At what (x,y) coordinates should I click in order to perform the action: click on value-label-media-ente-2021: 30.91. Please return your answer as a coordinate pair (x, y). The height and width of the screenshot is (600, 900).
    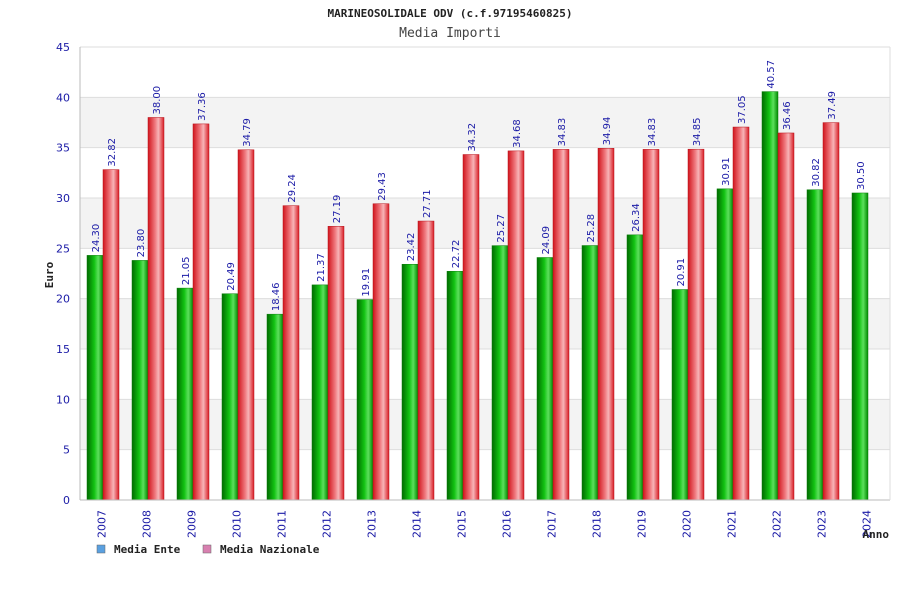
    Looking at the image, I should click on (726, 171).